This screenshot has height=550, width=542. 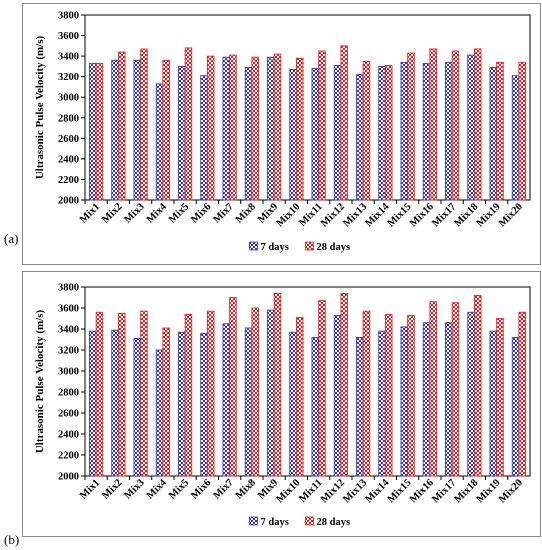 What do you see at coordinates (515, 138) in the screenshot?
I see `bar-7days-mix20` at bounding box center [515, 138].